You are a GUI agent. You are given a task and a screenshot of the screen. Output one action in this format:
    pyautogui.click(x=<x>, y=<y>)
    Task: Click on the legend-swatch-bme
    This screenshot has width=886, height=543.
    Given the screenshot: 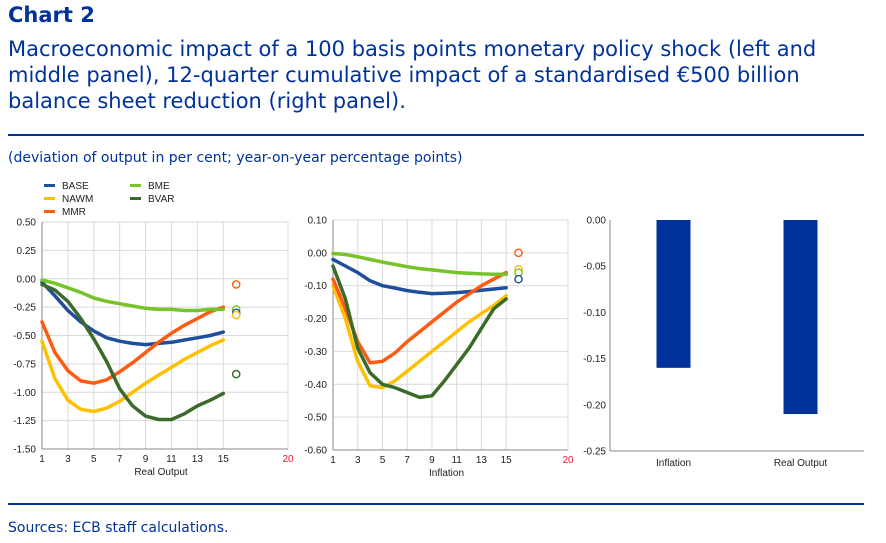 What is the action you would take?
    pyautogui.click(x=135, y=185)
    